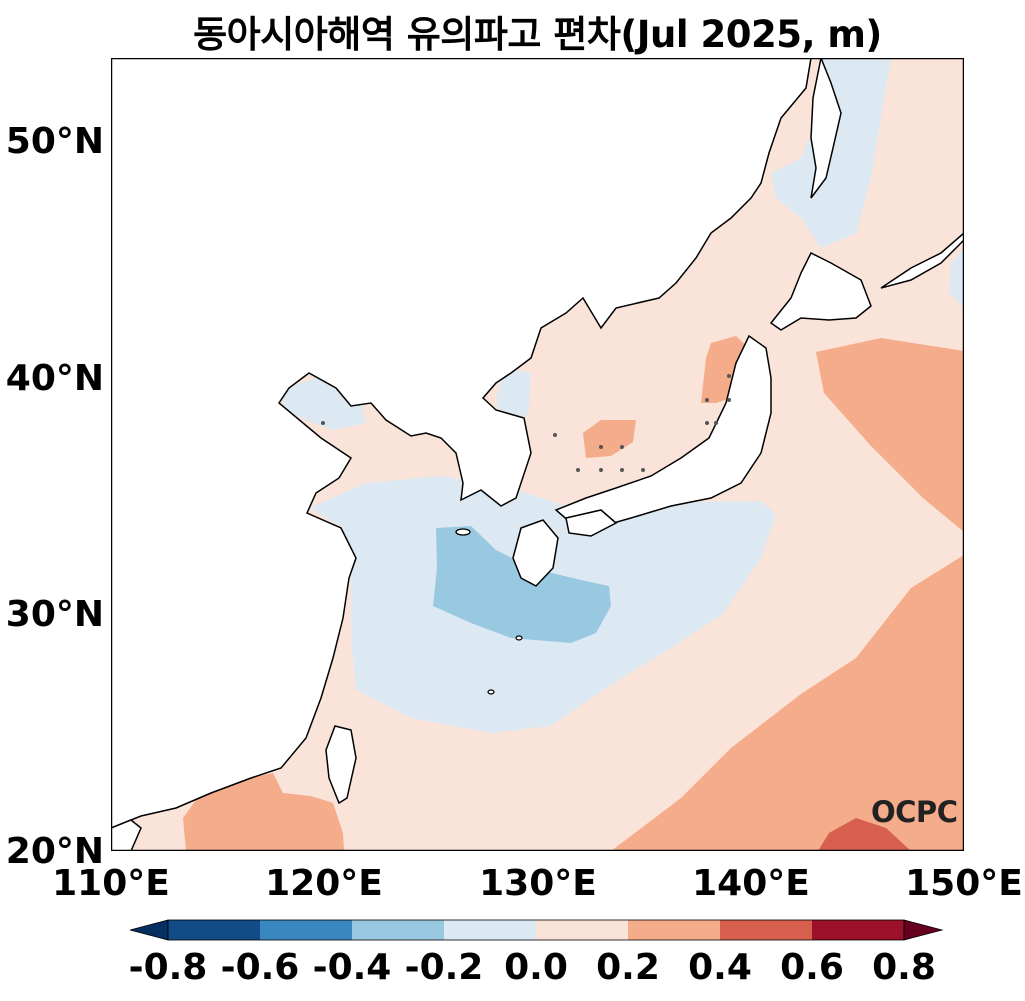  I want to click on colorbar-tick-0.6: 0.6, so click(812, 967).